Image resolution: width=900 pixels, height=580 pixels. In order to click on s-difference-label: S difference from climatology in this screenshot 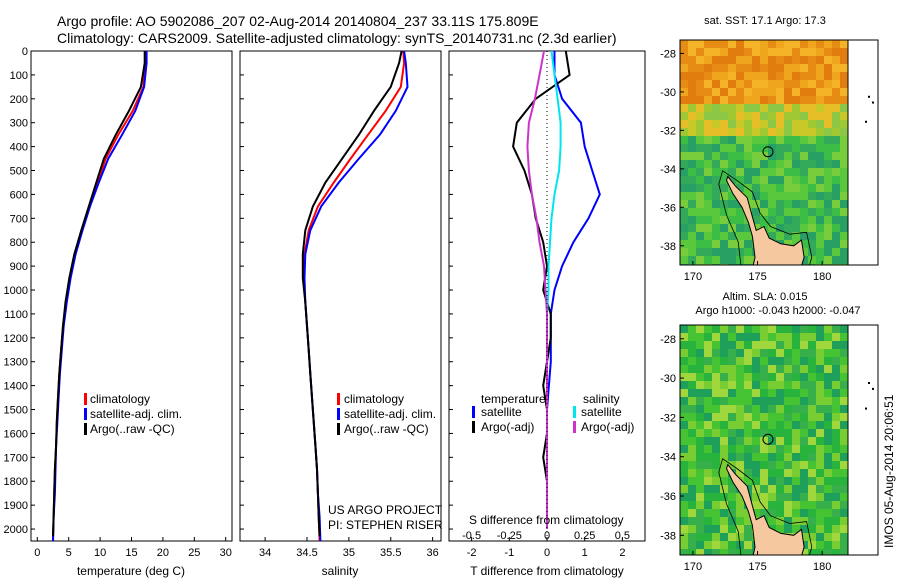, I will do `click(546, 520)`.